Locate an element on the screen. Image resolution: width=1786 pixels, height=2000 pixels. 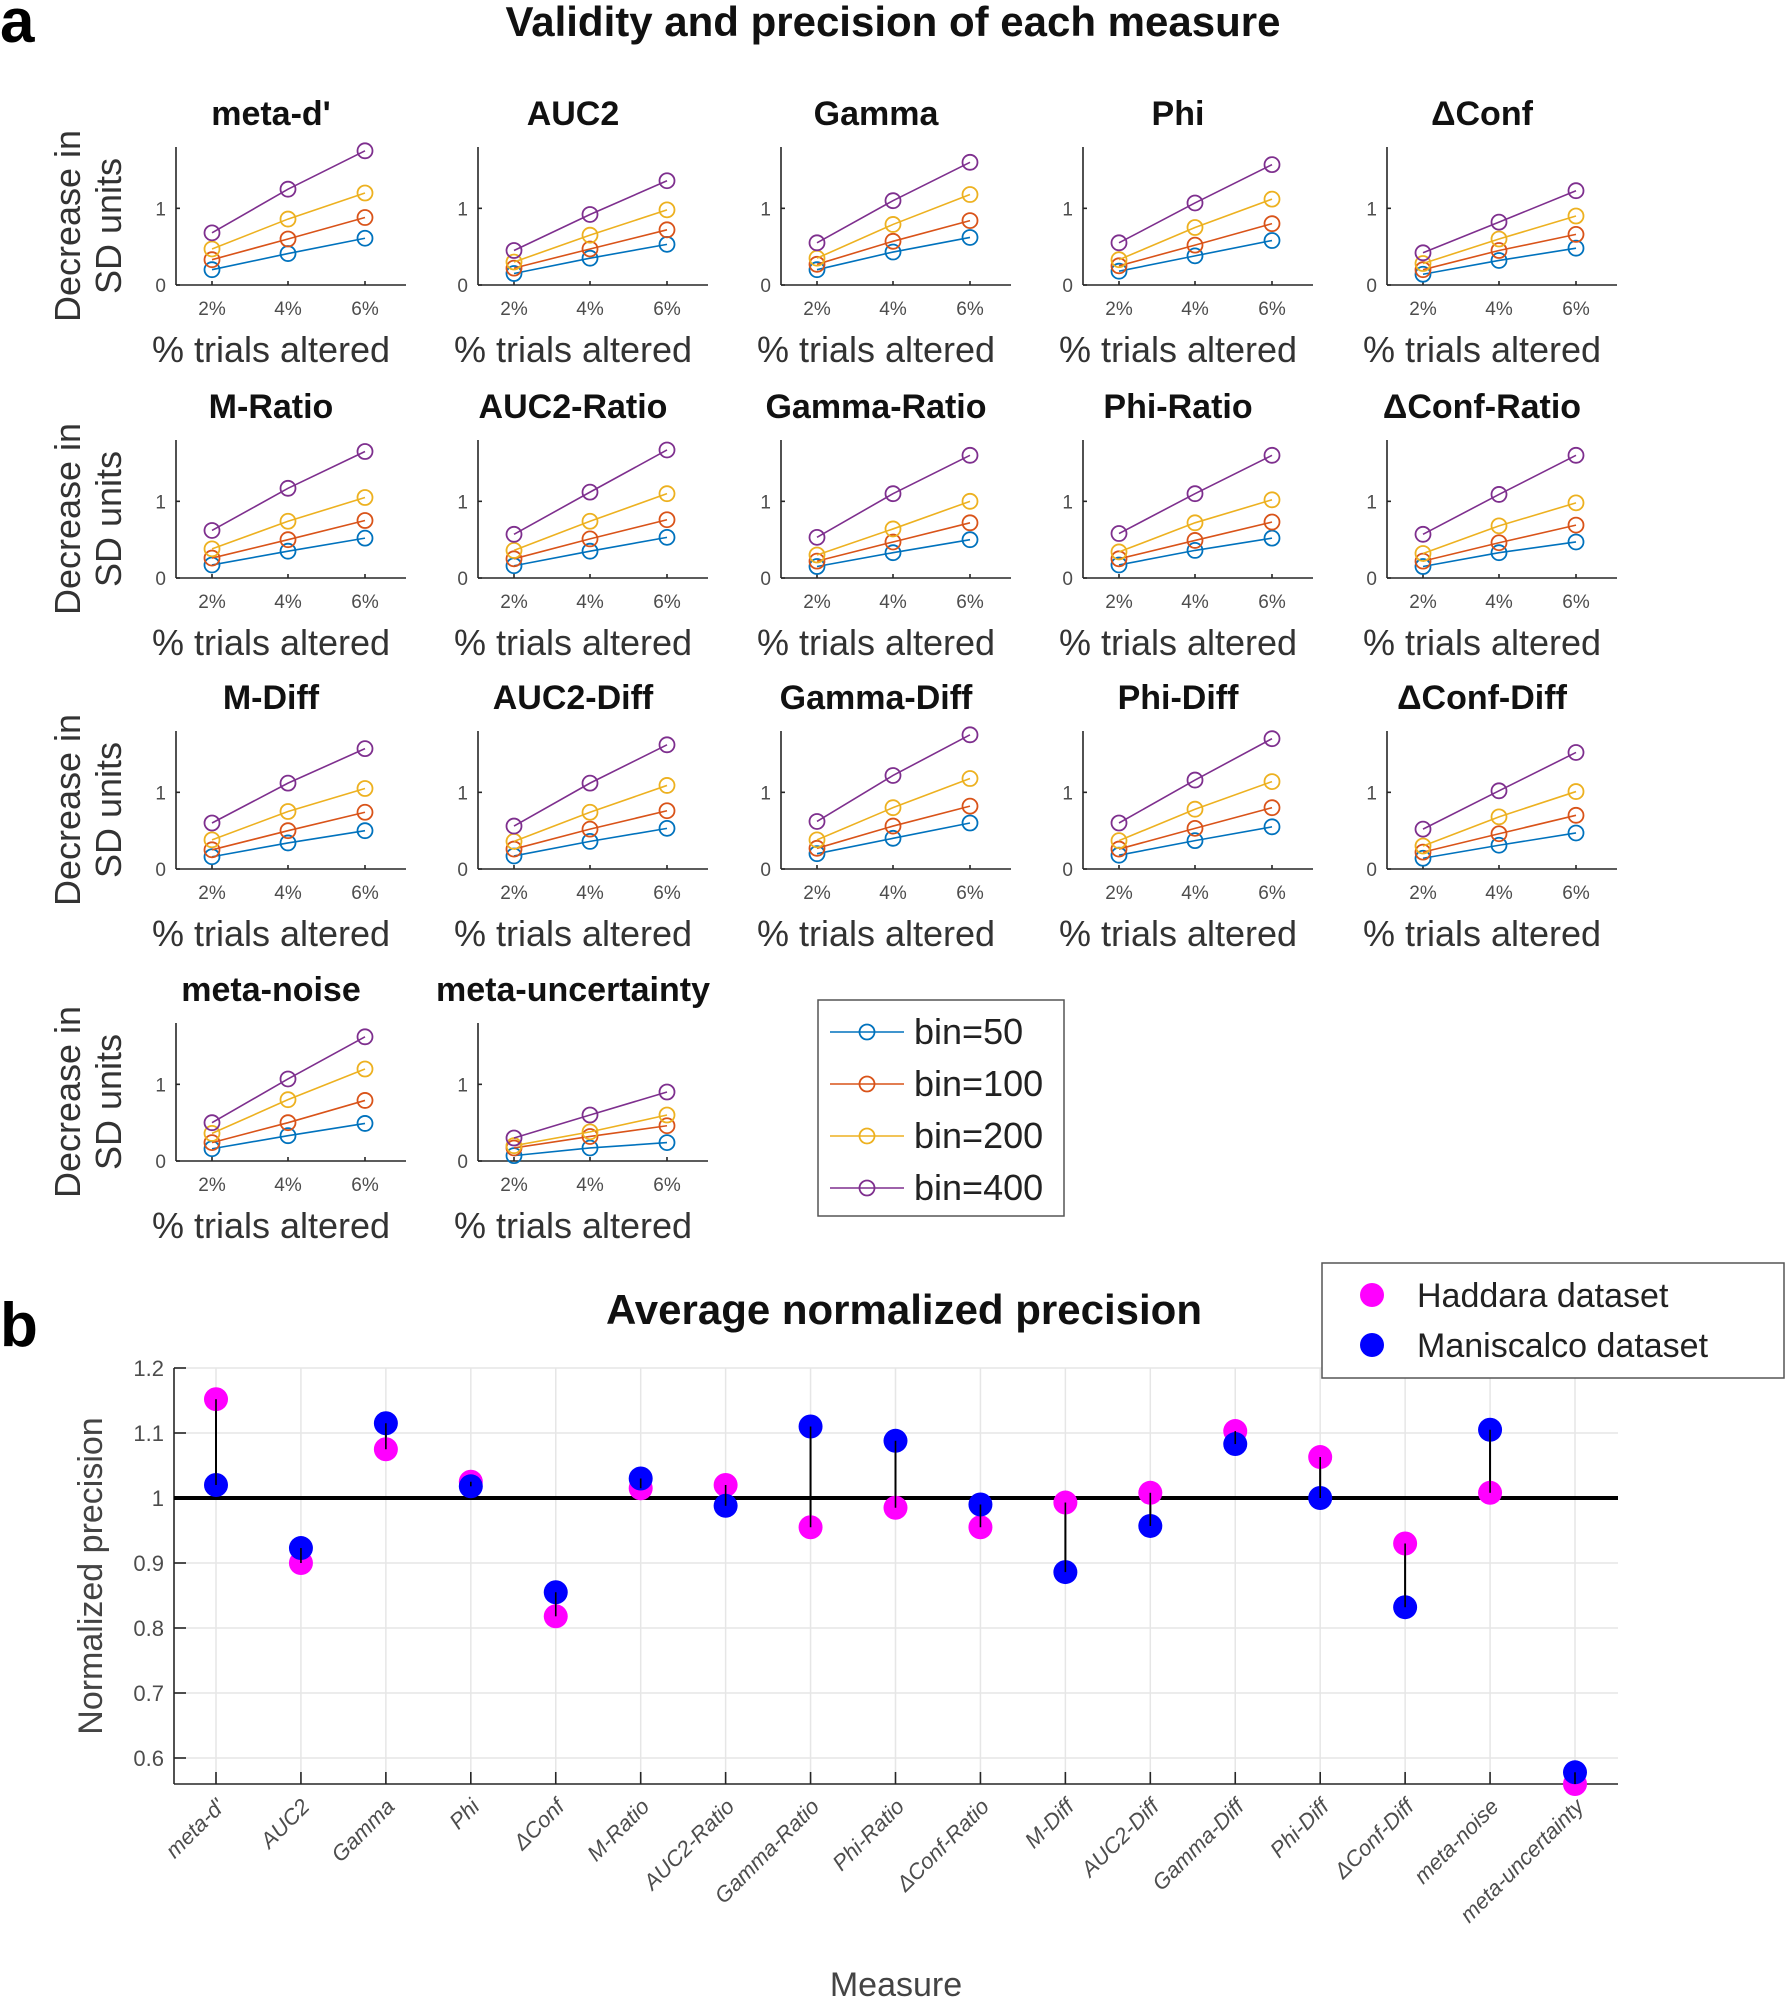
legend-label: Haddara dataset is located at coordinates (1543, 1296).